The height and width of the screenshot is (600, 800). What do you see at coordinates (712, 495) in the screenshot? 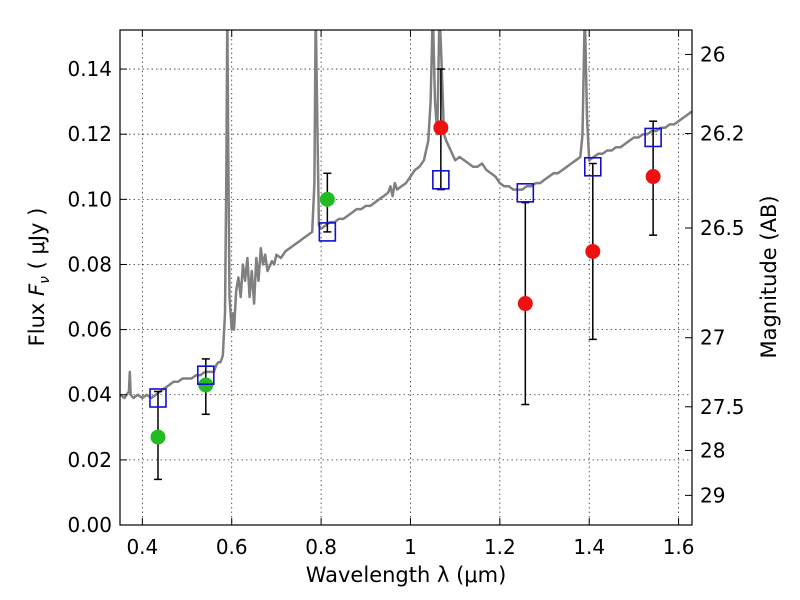
I see `mag-tick-label: 29` at bounding box center [712, 495].